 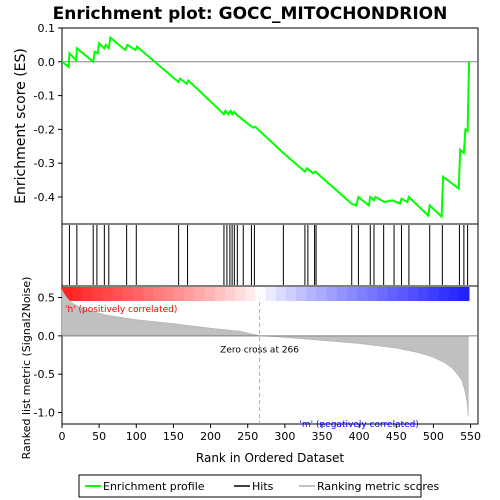 What do you see at coordinates (210, 436) in the screenshot?
I see `x-tick-label: 200` at bounding box center [210, 436].